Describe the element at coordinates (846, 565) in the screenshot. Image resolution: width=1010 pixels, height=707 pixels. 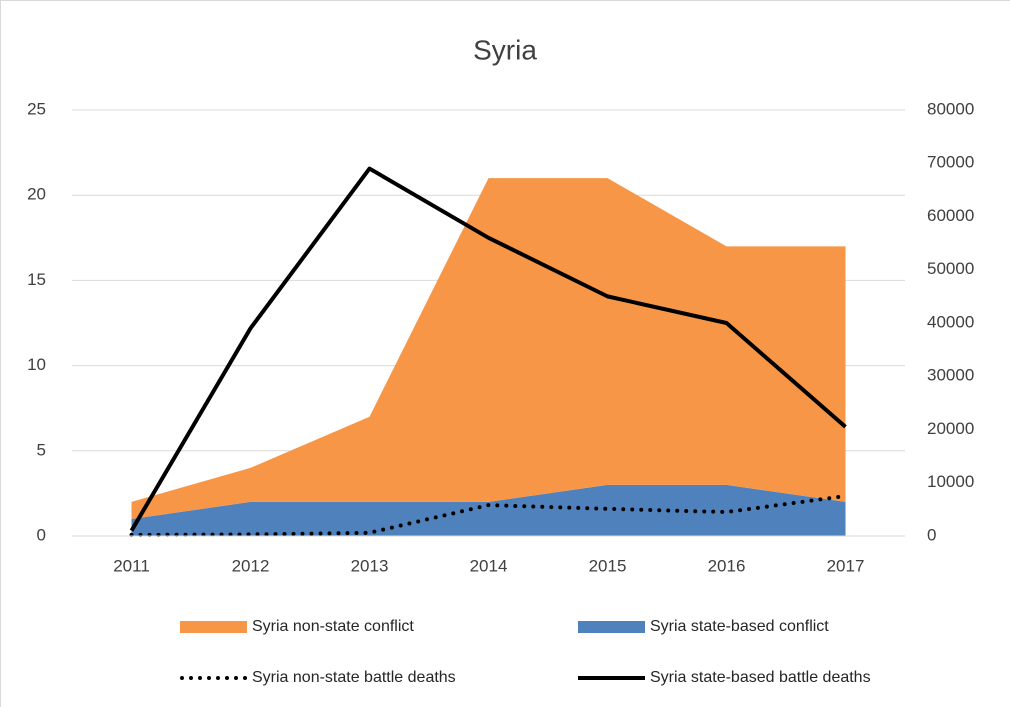
I see `x-tick-label: 2017` at that location.